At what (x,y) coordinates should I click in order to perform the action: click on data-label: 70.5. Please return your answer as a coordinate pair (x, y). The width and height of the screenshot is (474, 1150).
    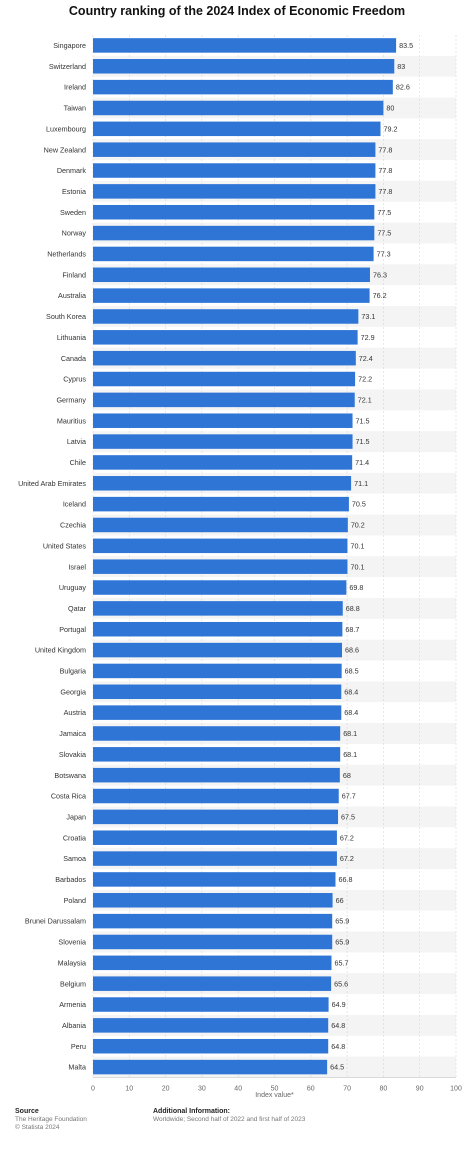
    Looking at the image, I should click on (359, 504).